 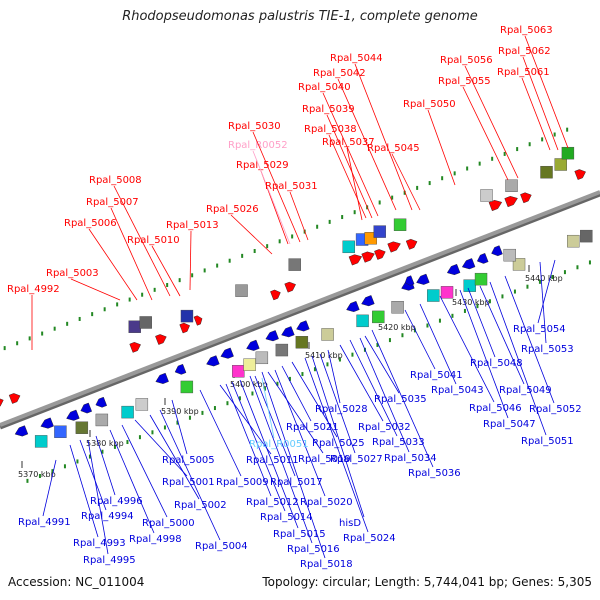 What do you see at coordinates (33, 289) in the screenshot?
I see `gene-label-top: Rpal_4992` at bounding box center [33, 289].